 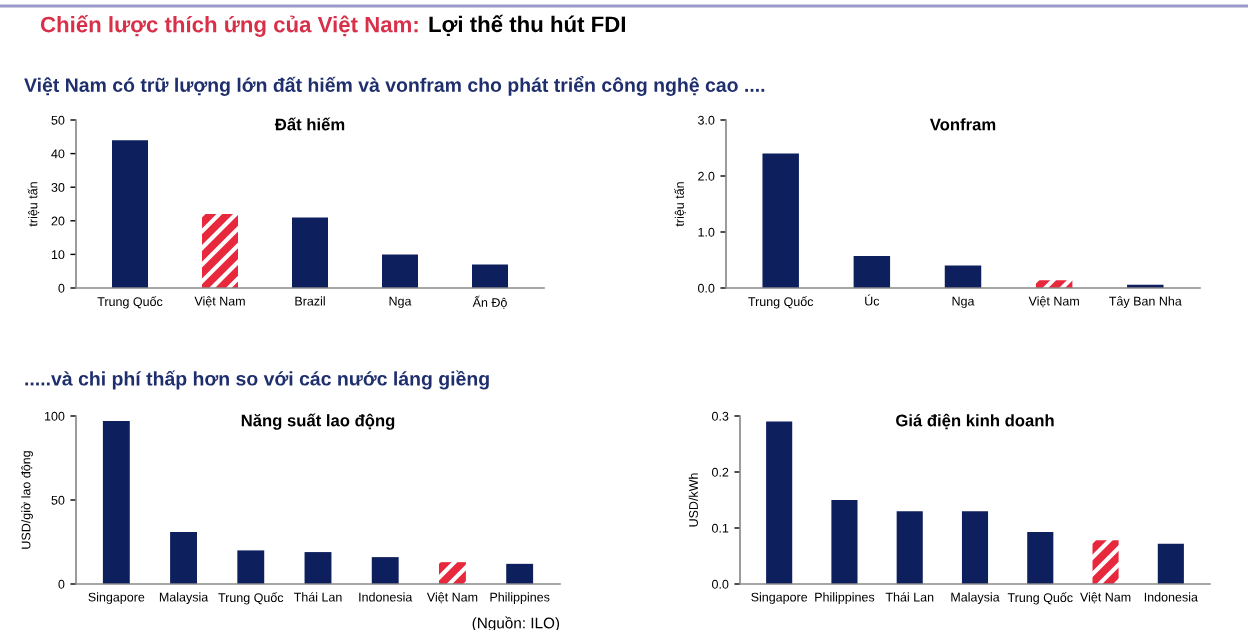 What do you see at coordinates (318, 421) in the screenshot?
I see `chart-title: Năng suất lao động` at bounding box center [318, 421].